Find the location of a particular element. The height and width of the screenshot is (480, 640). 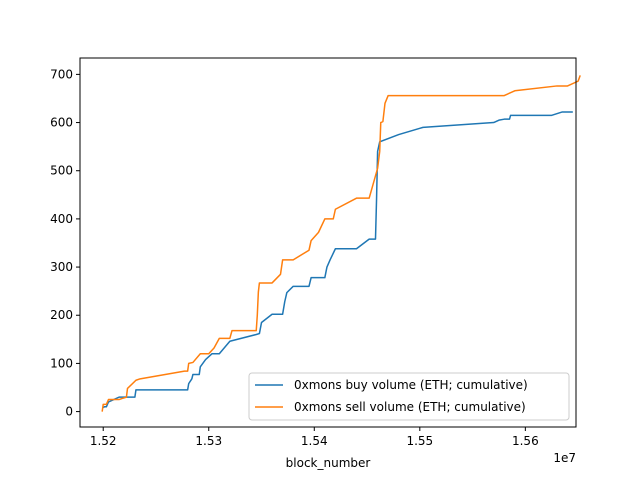

x-axis: 1.52 1.53 1.54 1.55 1.56 is located at coordinates (314, 437).